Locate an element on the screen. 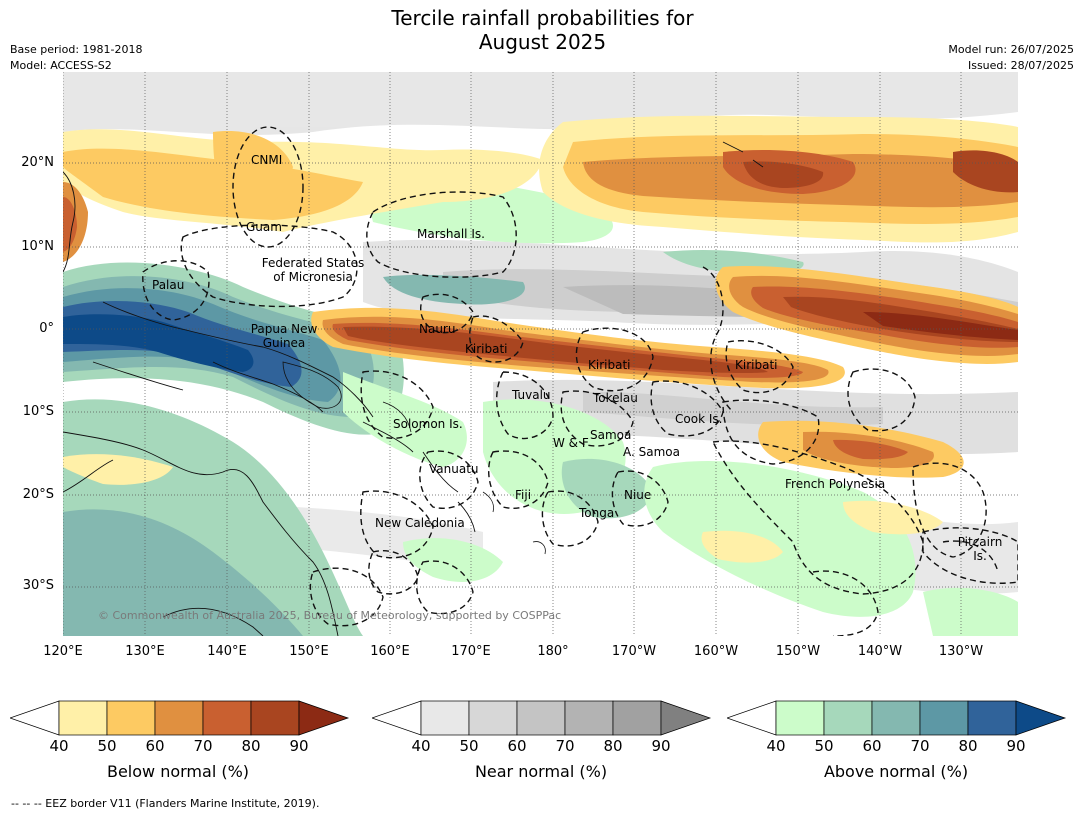 This screenshot has height=816, width=1085. colorbar-near-tick-80: 80 is located at coordinates (613, 746).